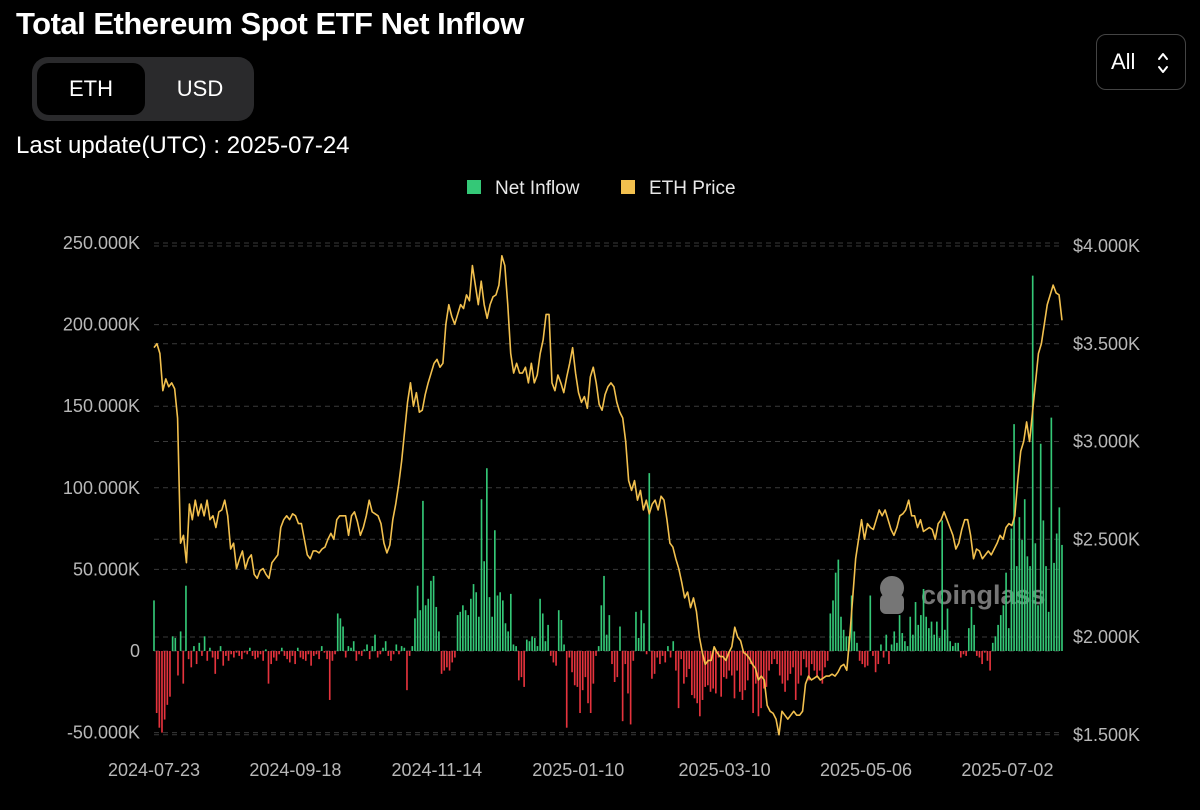 The width and height of the screenshot is (1200, 810). What do you see at coordinates (578, 770) in the screenshot?
I see `x-axis-tick-label: 2025-01-10` at bounding box center [578, 770].